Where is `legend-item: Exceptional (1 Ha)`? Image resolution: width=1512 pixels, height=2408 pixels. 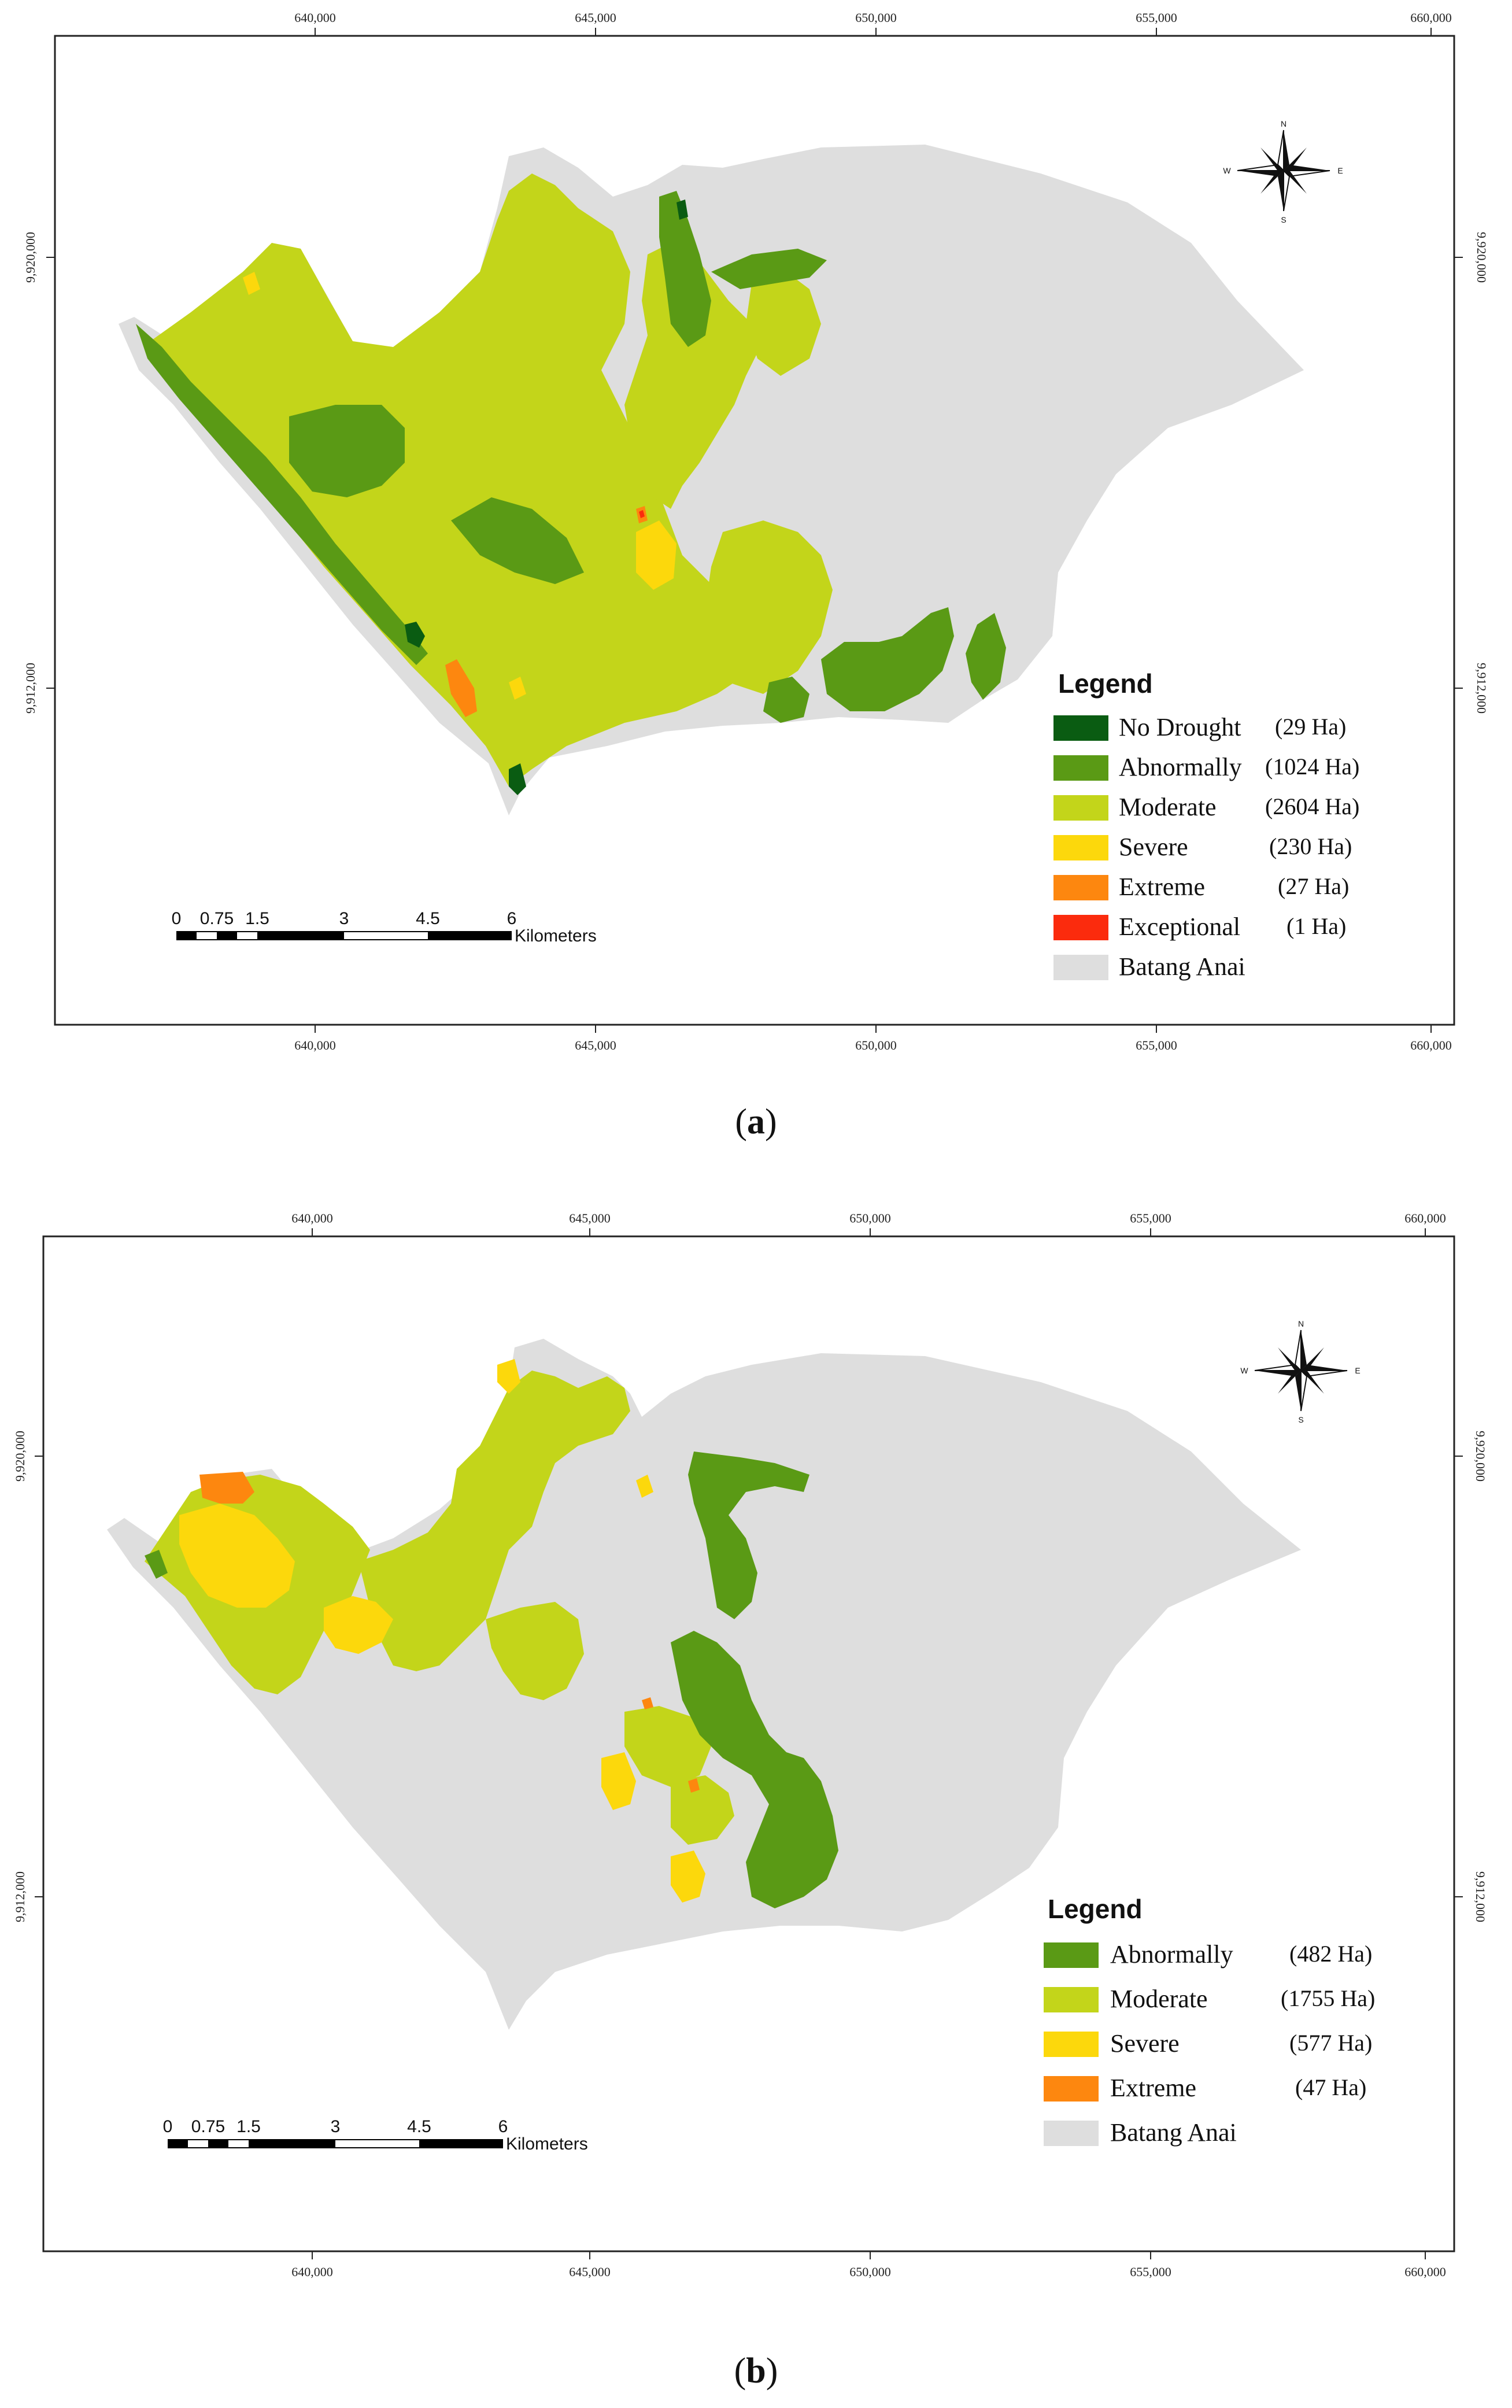 legend-item: Exceptional (1 Ha) is located at coordinates (1199, 927).